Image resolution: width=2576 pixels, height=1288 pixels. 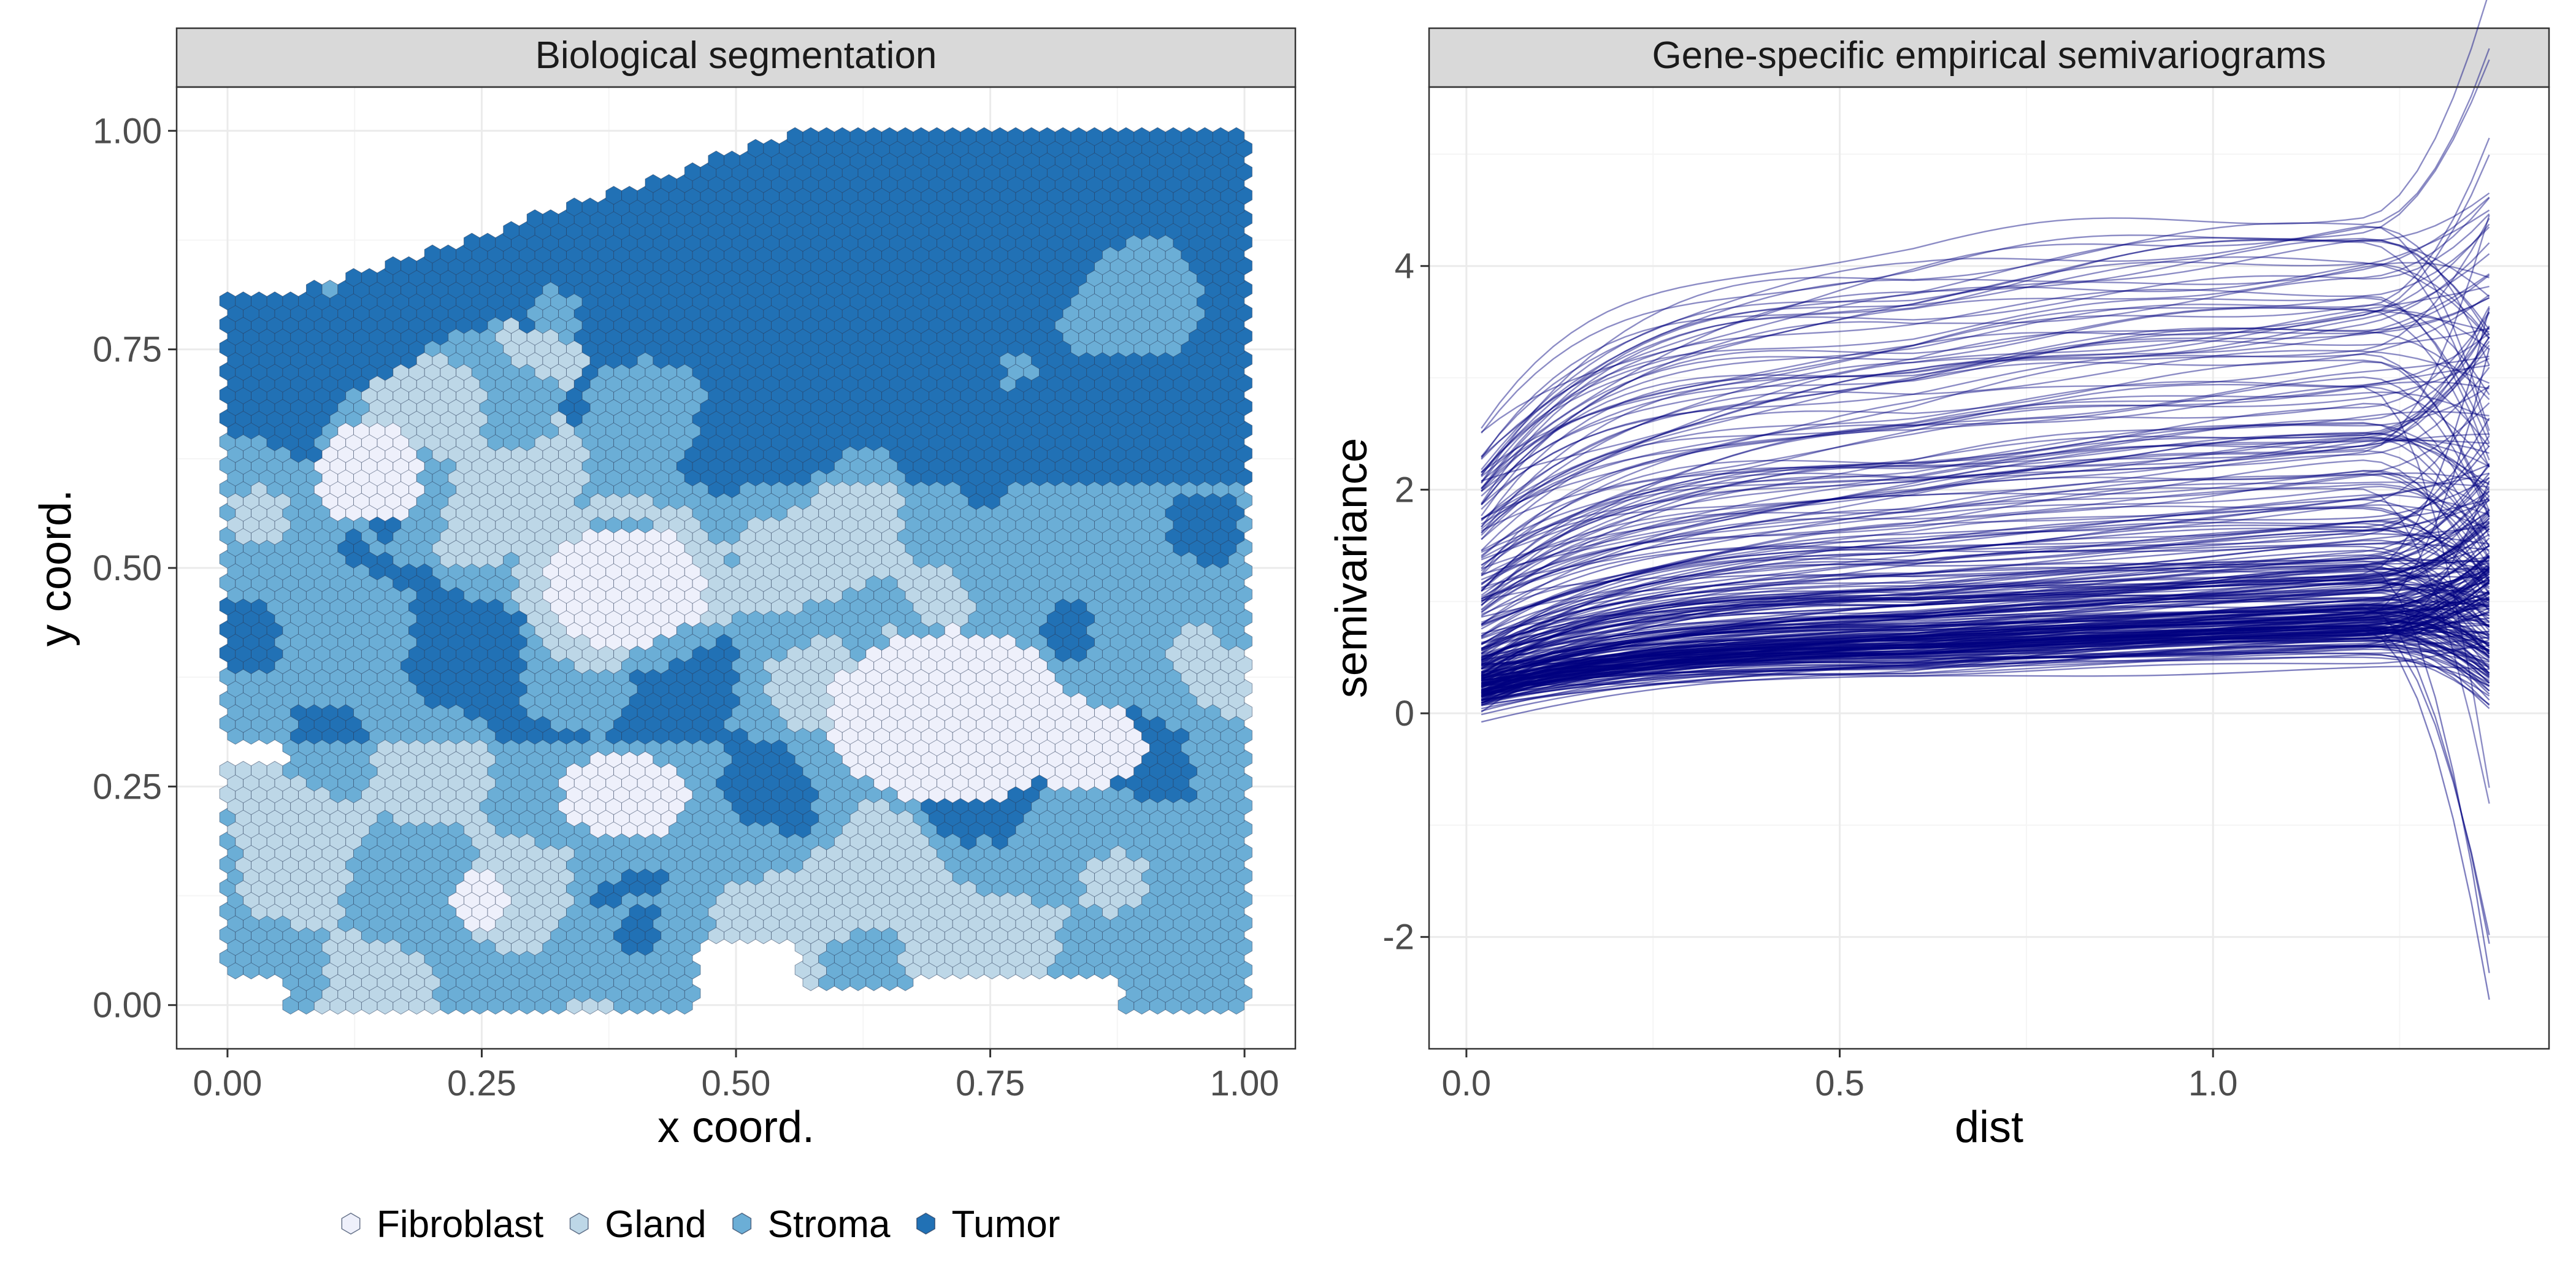 I want to click on y-tick-label: 0.50, so click(x=127, y=568).